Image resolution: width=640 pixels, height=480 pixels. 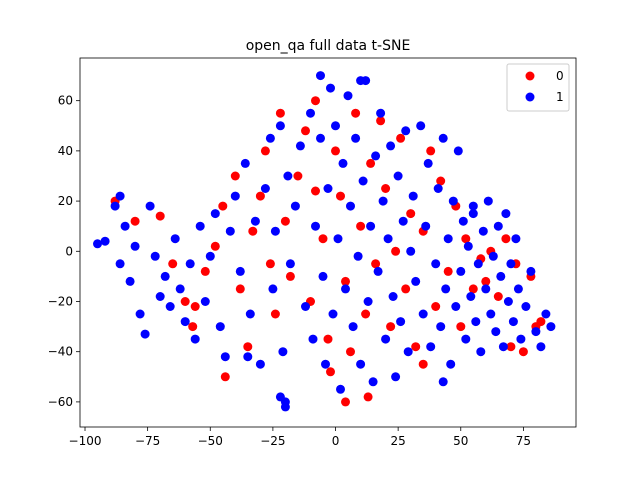 What do you see at coordinates (69, 251) in the screenshot?
I see `y-tick-label: 0` at bounding box center [69, 251].